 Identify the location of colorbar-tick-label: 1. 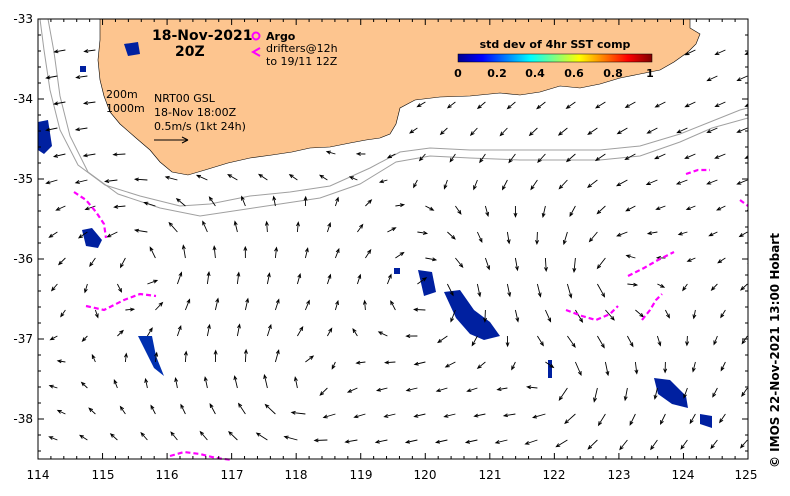
(650, 73).